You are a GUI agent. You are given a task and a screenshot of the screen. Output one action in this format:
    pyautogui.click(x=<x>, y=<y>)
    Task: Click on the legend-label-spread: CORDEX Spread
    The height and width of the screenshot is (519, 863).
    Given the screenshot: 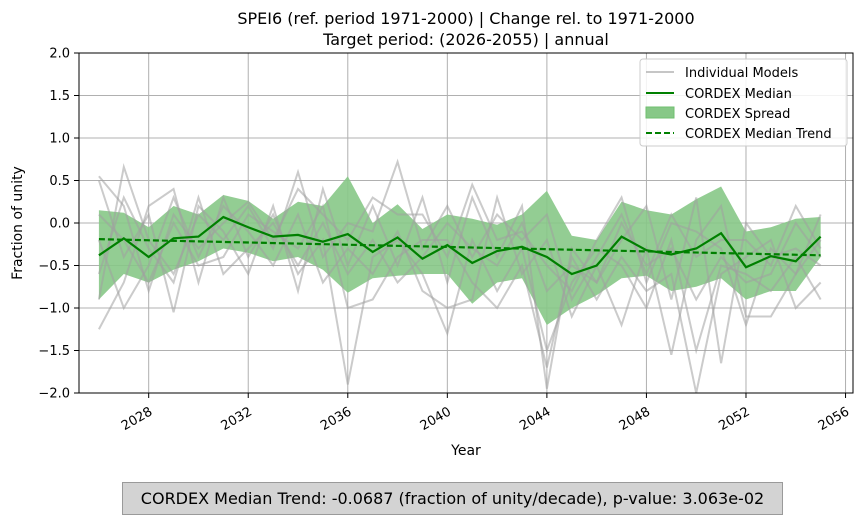 What is the action you would take?
    pyautogui.click(x=737, y=114)
    